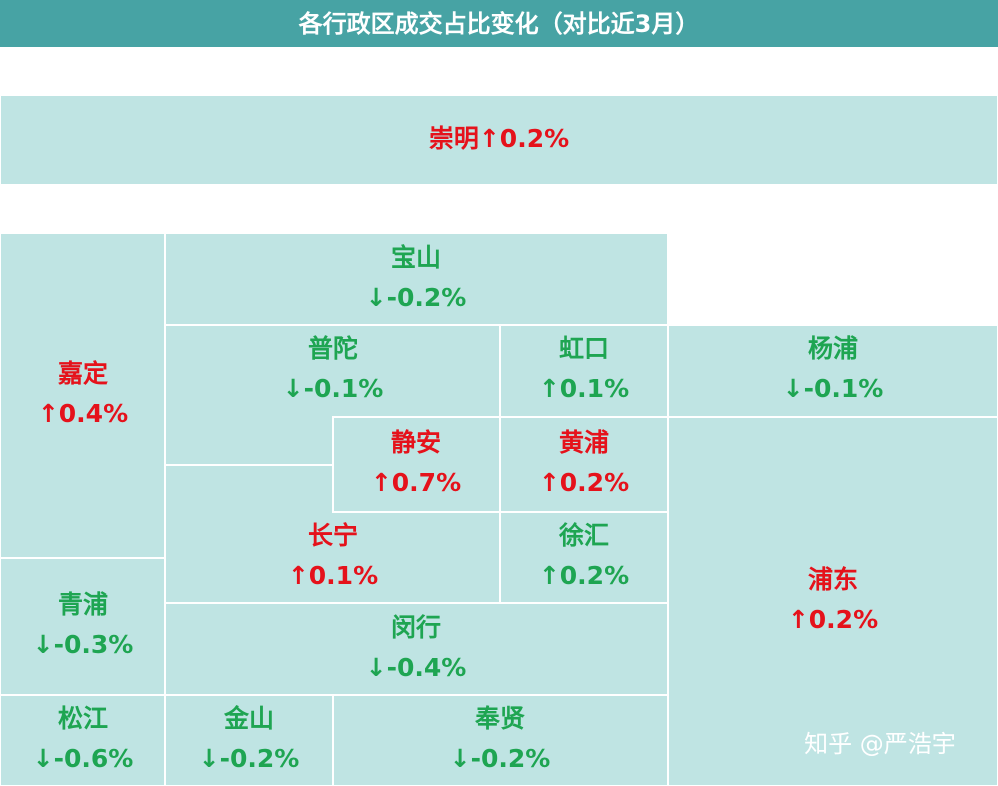 The height and width of the screenshot is (786, 998). I want to click on district-name: 宝山, so click(416, 257).